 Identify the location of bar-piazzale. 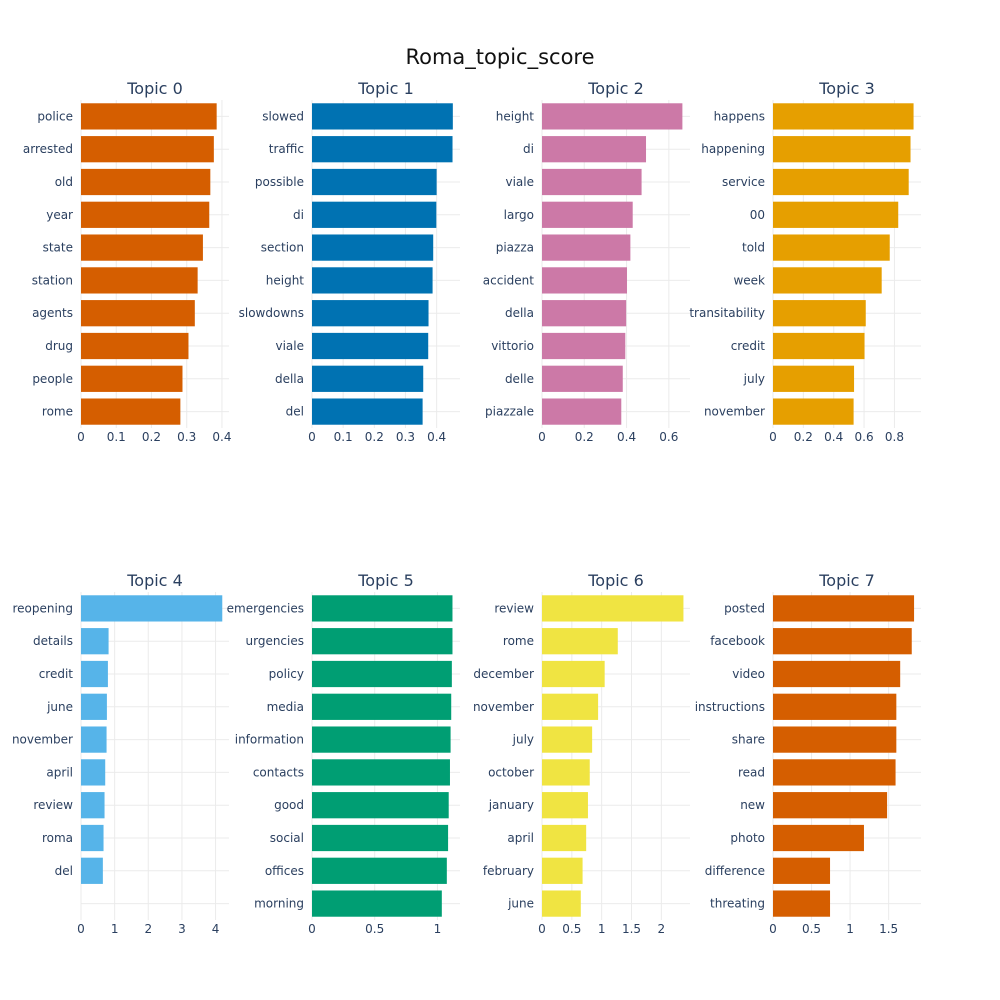
(582, 411).